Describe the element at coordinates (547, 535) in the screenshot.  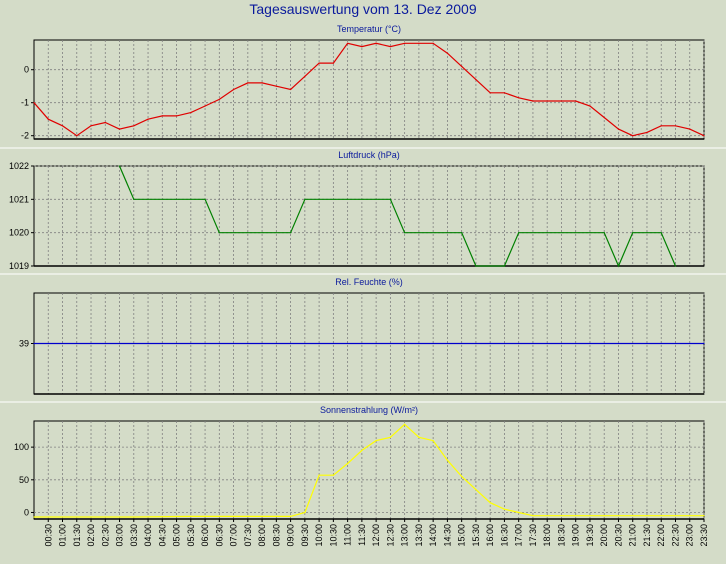
I see `x-tick-label: 18:00` at that location.